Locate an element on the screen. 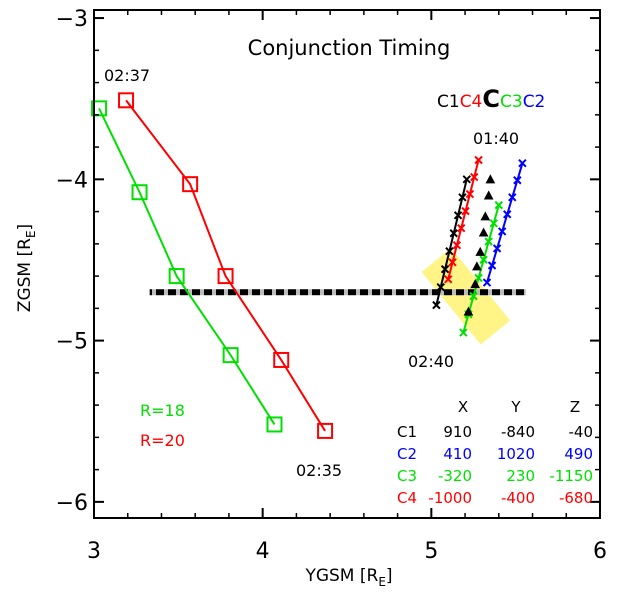 This screenshot has width=620, height=593. y-axis-title-main: ZGSM [R is located at coordinates (25, 275).